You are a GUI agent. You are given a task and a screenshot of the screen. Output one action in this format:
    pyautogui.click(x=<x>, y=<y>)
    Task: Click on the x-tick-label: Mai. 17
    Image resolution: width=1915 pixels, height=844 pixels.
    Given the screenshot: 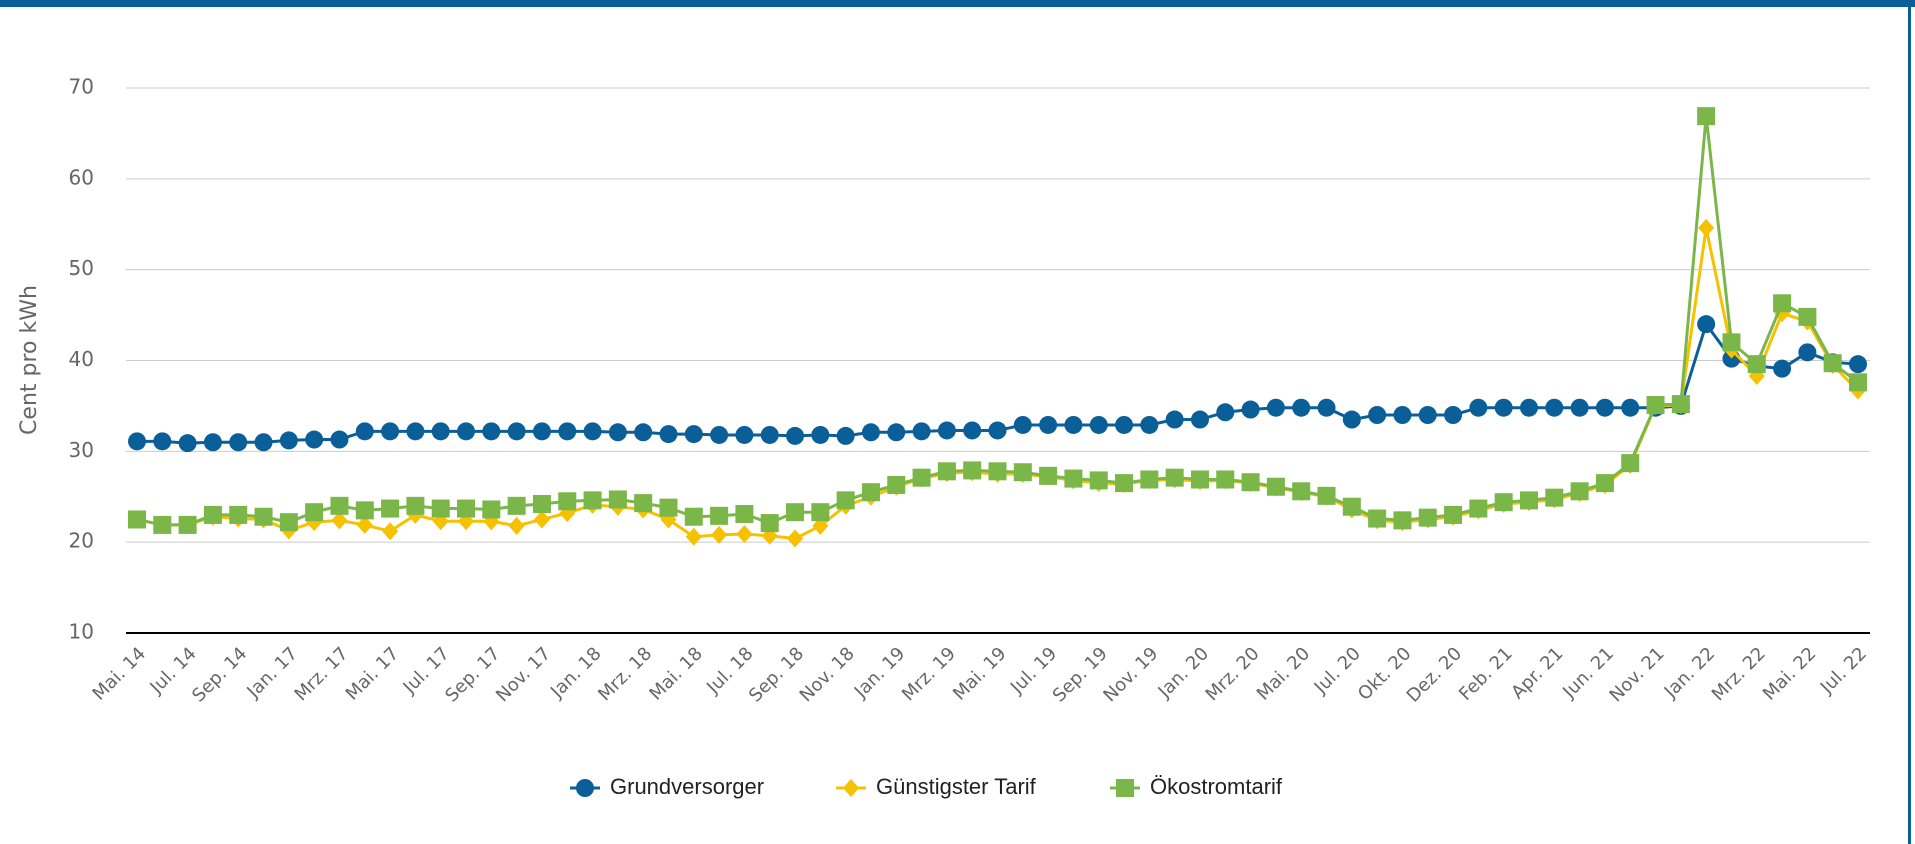 What is the action you would take?
    pyautogui.click(x=372, y=673)
    